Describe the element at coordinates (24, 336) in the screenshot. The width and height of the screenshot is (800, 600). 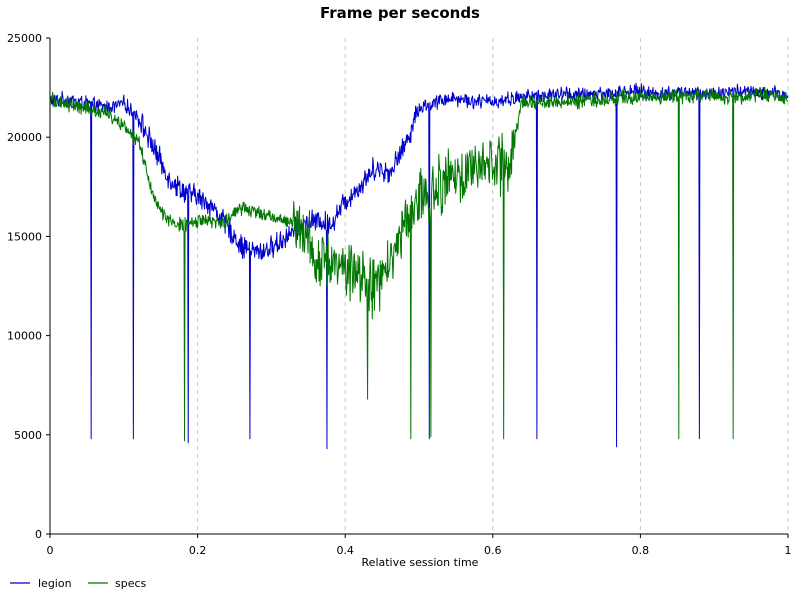
I see `y-tick-label: 10000` at that location.